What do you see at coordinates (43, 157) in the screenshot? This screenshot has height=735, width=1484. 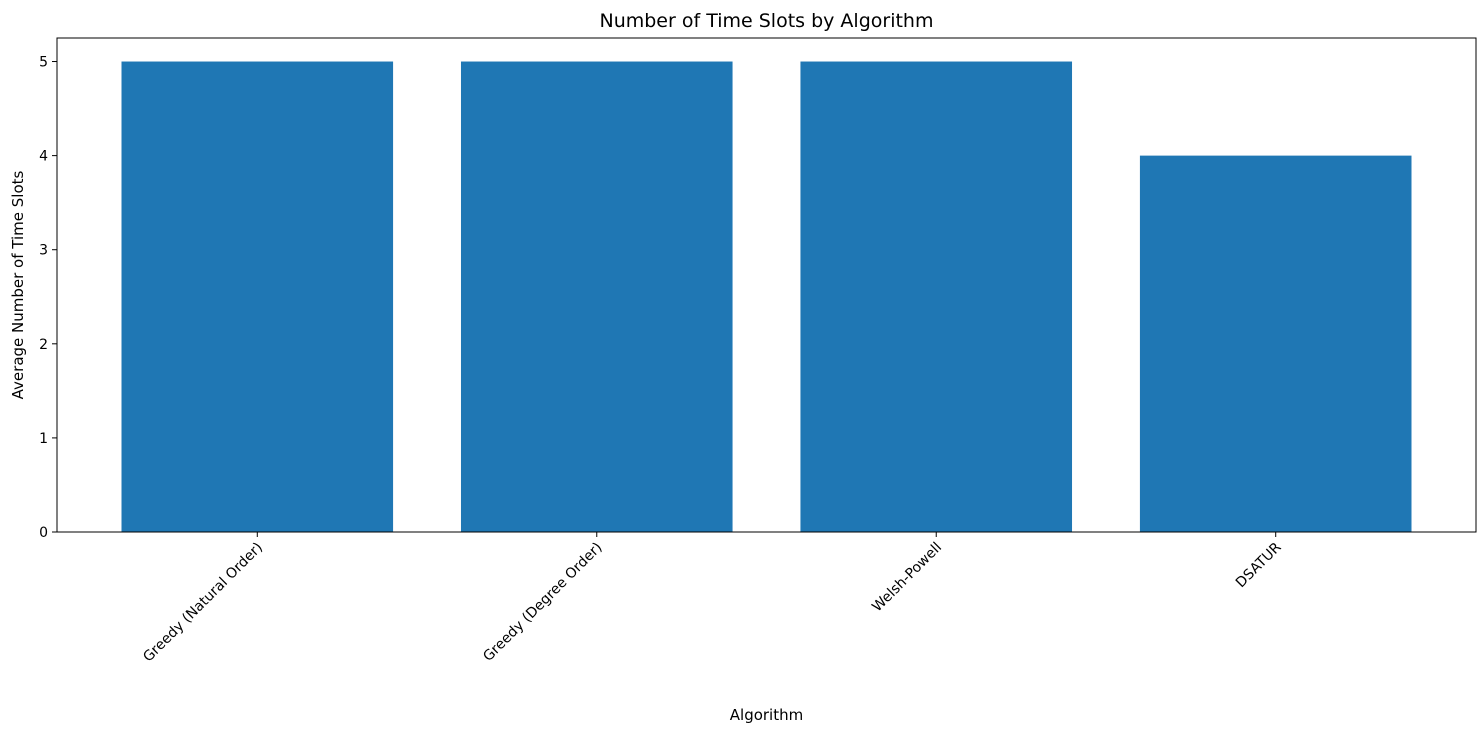 I see `y-tick-label: 4` at bounding box center [43, 157].